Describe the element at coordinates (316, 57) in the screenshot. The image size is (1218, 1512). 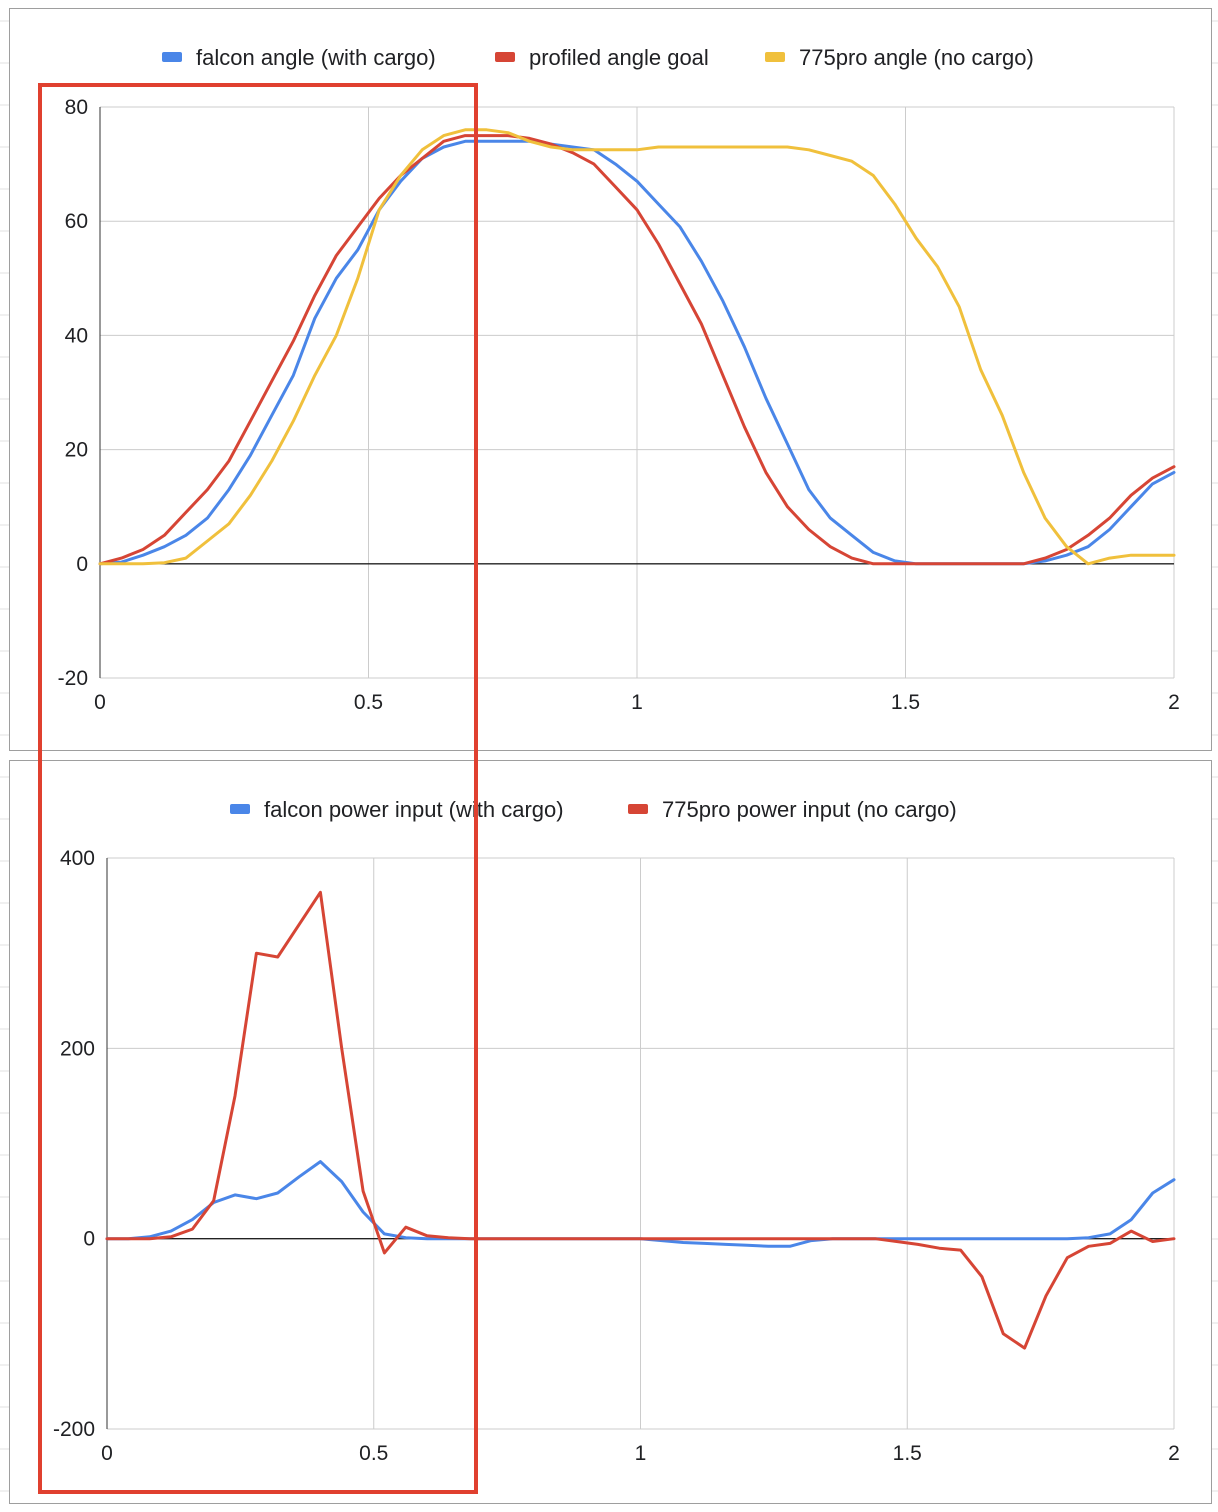
I see `legend-label: falcon angle (with cargo)` at that location.